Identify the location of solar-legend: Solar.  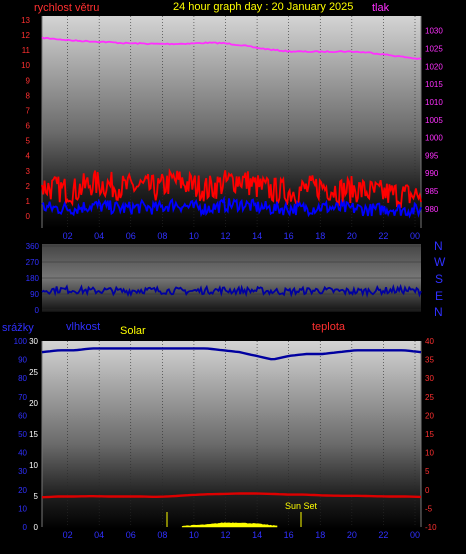
(133, 331).